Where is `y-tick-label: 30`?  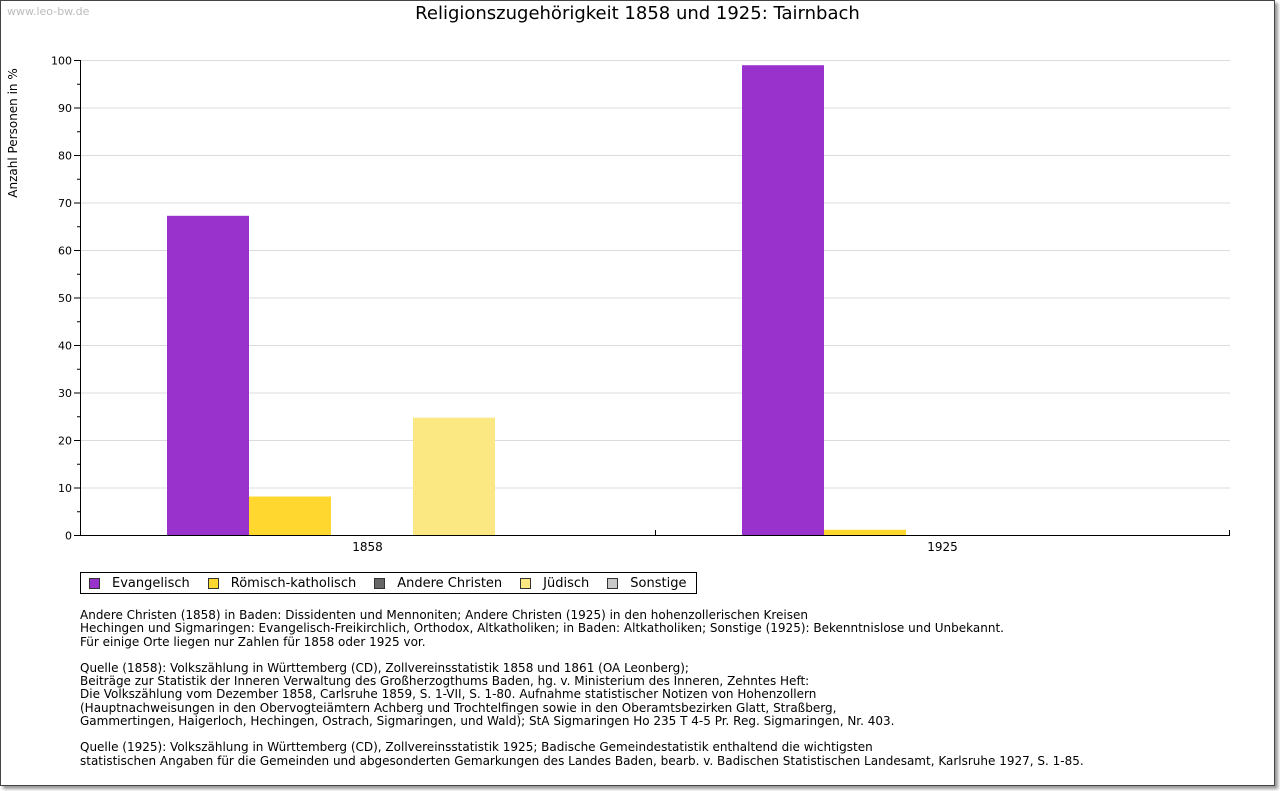
y-tick-label: 30 is located at coordinates (65, 393).